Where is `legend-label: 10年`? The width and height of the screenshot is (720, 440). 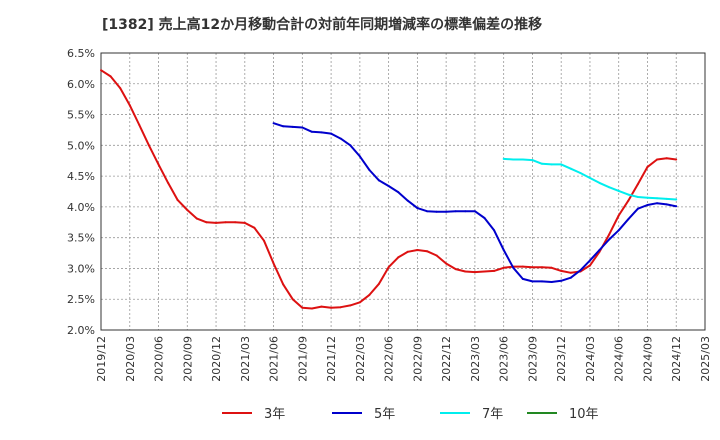 legend-label: 10年 is located at coordinates (584, 414).